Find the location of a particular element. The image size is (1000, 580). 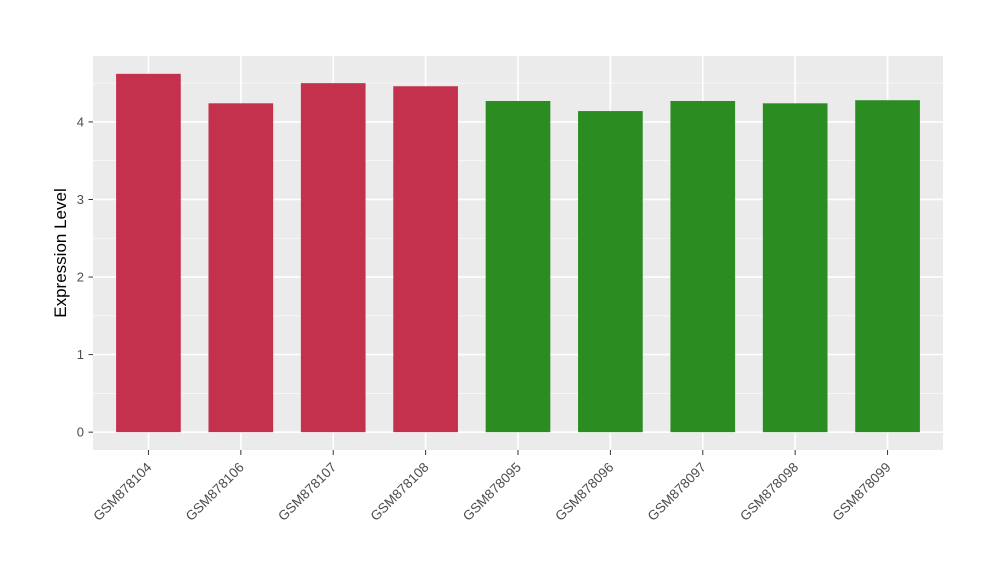

y-tick-label: 4 is located at coordinates (80, 121).